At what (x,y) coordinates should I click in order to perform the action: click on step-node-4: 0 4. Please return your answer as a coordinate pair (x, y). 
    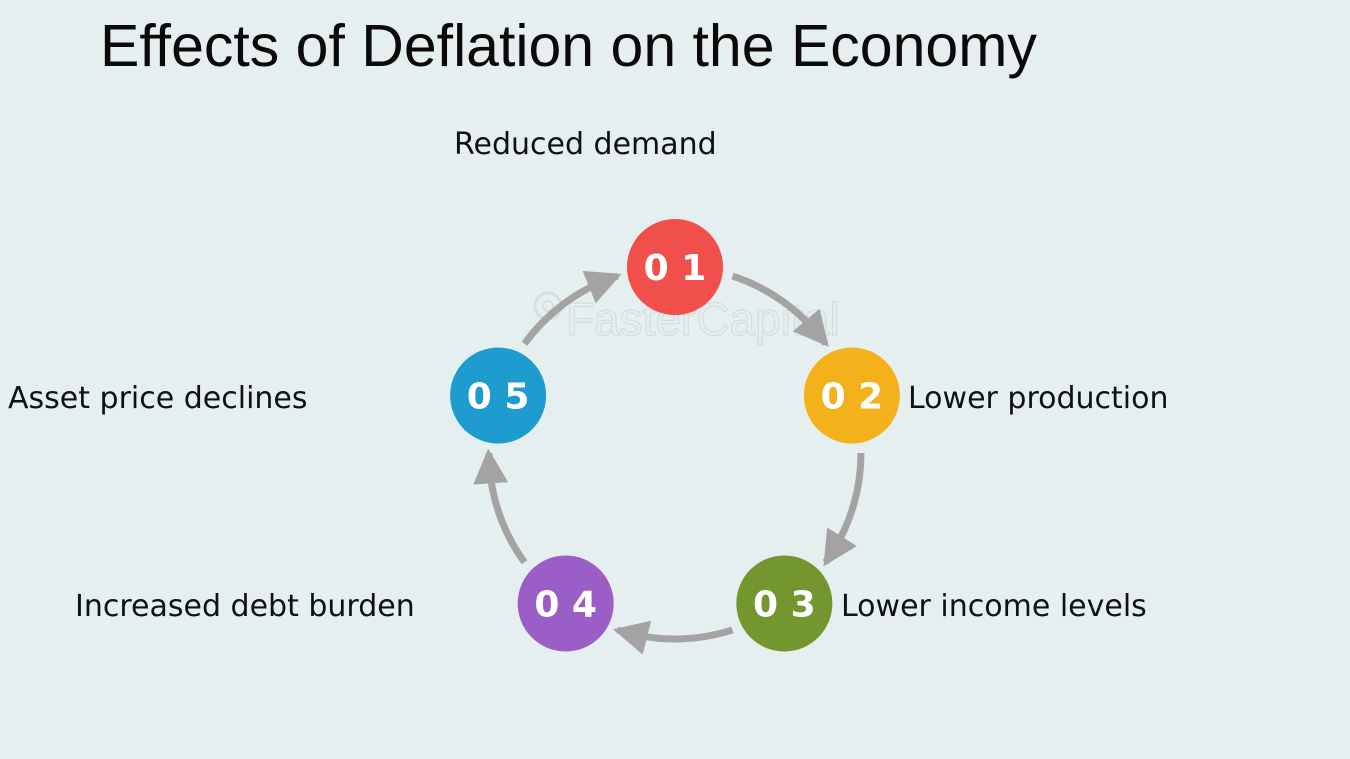
    Looking at the image, I should click on (565, 603).